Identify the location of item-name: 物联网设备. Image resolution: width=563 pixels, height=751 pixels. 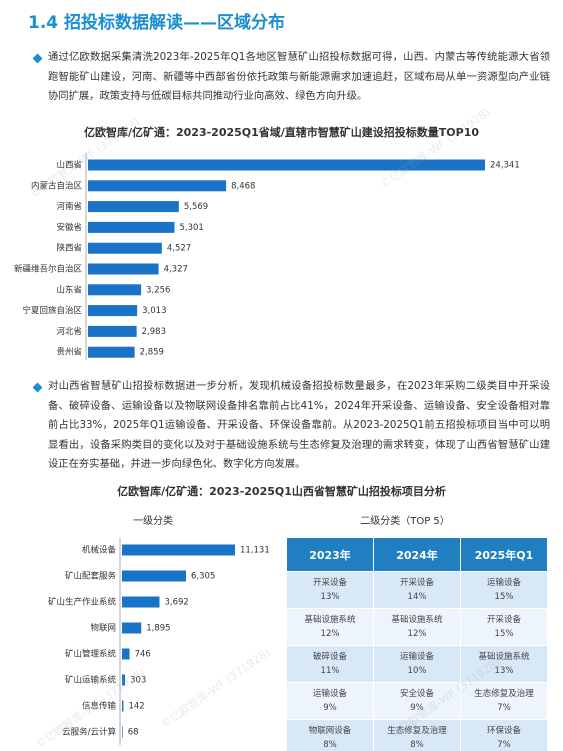
(330, 731).